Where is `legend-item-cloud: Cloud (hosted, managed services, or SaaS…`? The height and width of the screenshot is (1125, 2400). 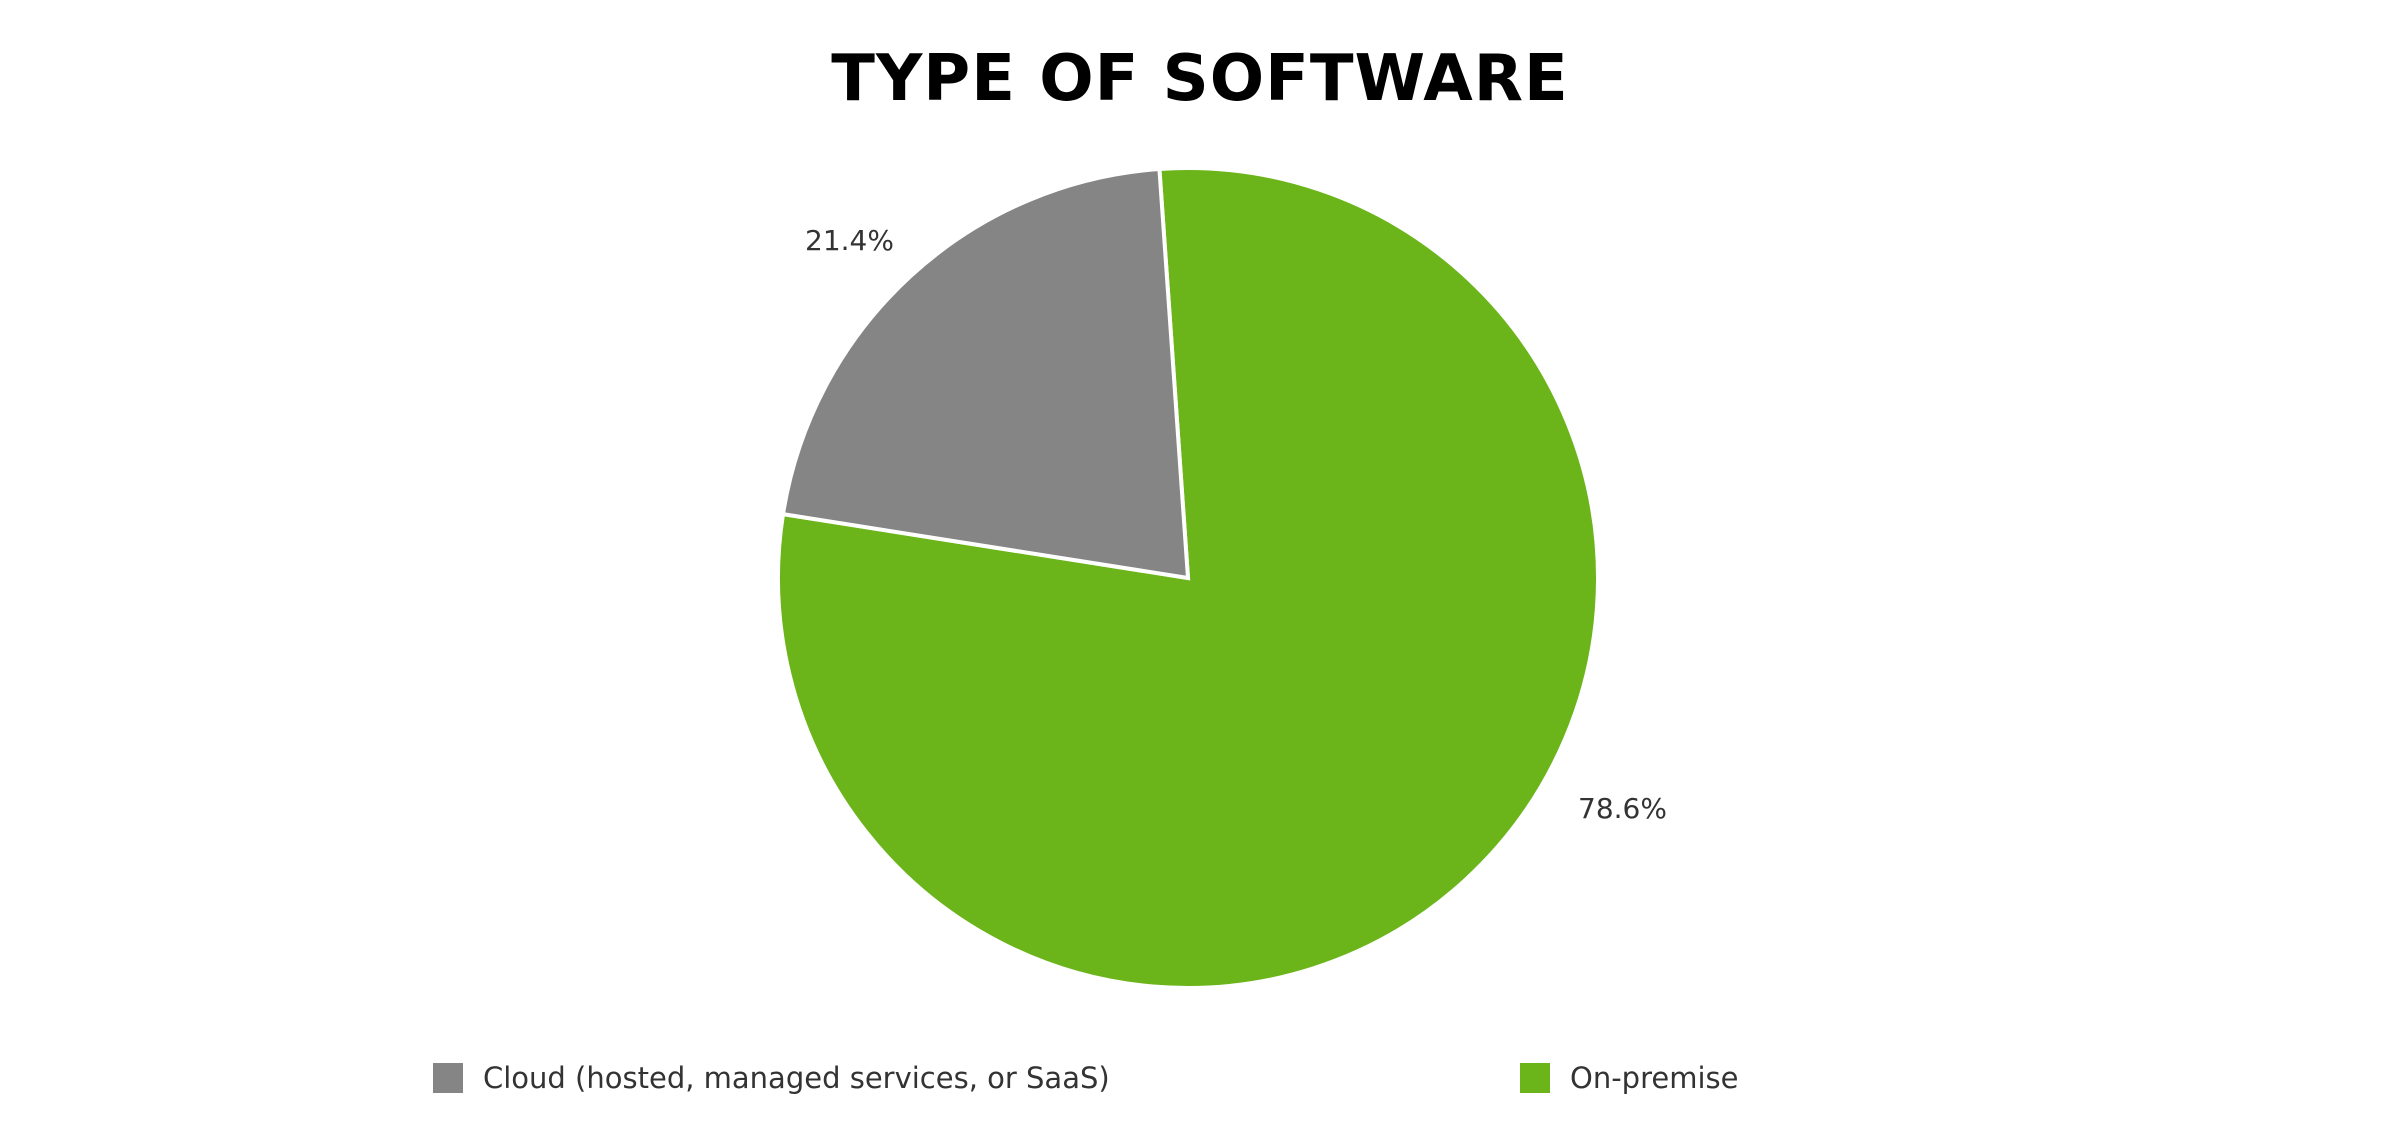
legend-item-cloud: Cloud (hosted, managed services, or SaaS… is located at coordinates (771, 1078).